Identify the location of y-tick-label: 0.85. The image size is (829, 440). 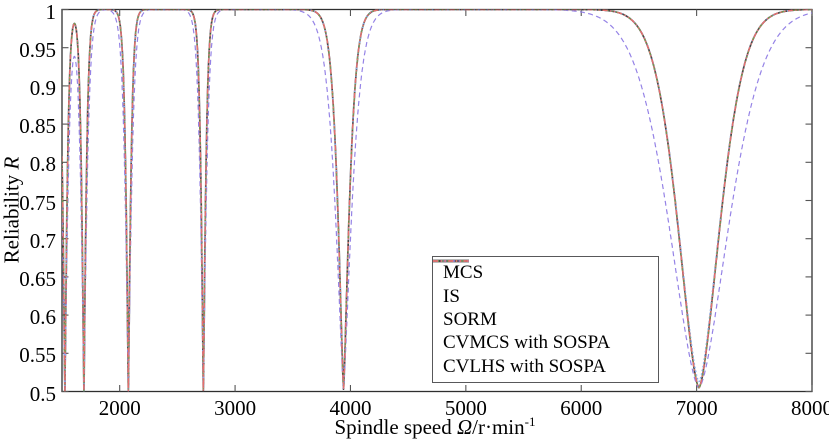
(37, 126).